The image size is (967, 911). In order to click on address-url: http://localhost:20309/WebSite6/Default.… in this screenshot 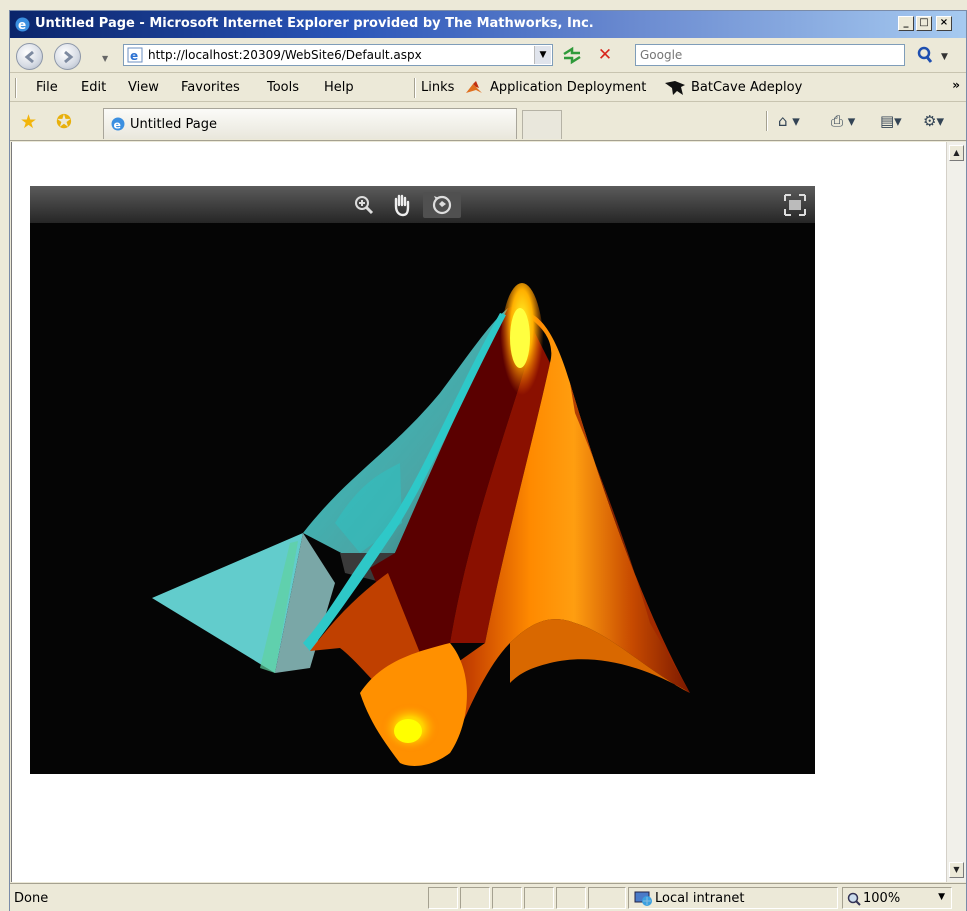, I will do `click(285, 55)`.